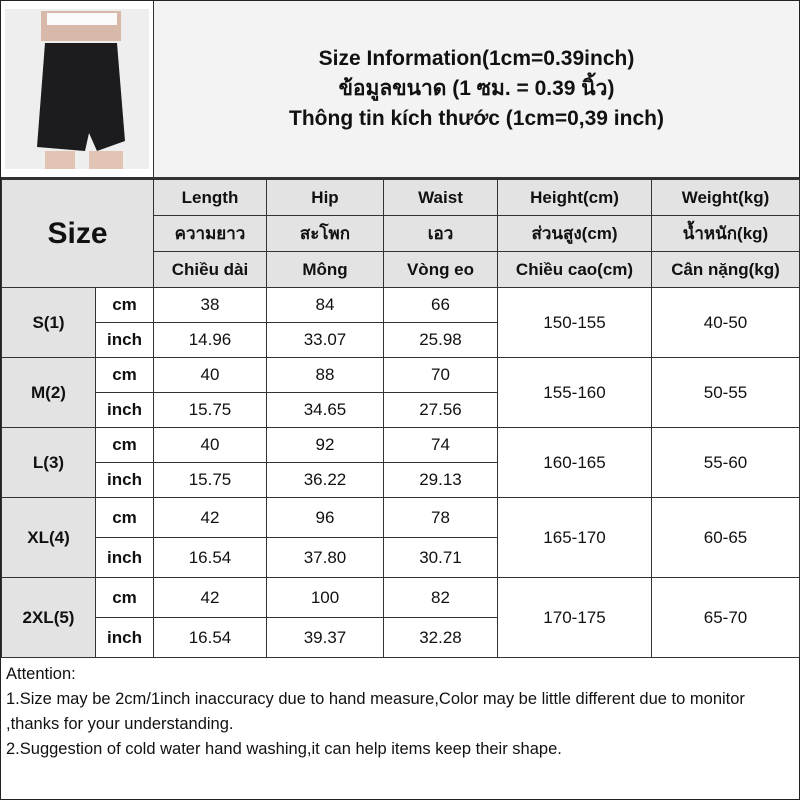 This screenshot has height=800, width=800. Describe the element at coordinates (210, 197) in the screenshot. I see `col-header-en: Length` at that location.